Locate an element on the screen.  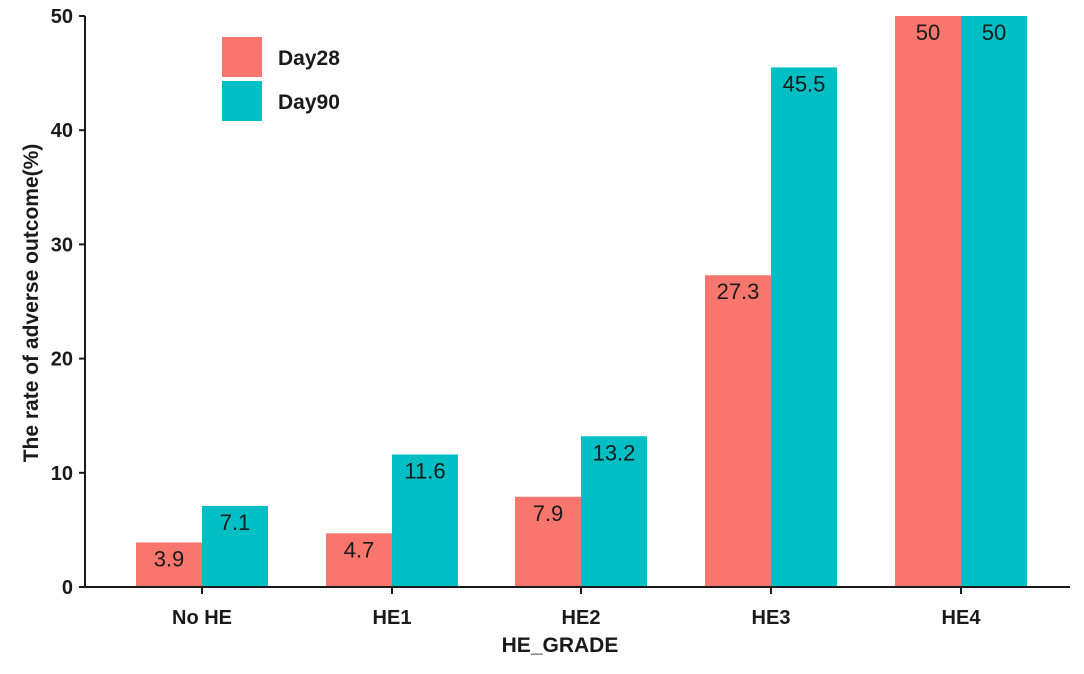
x-tick-label: No HE is located at coordinates (202, 618).